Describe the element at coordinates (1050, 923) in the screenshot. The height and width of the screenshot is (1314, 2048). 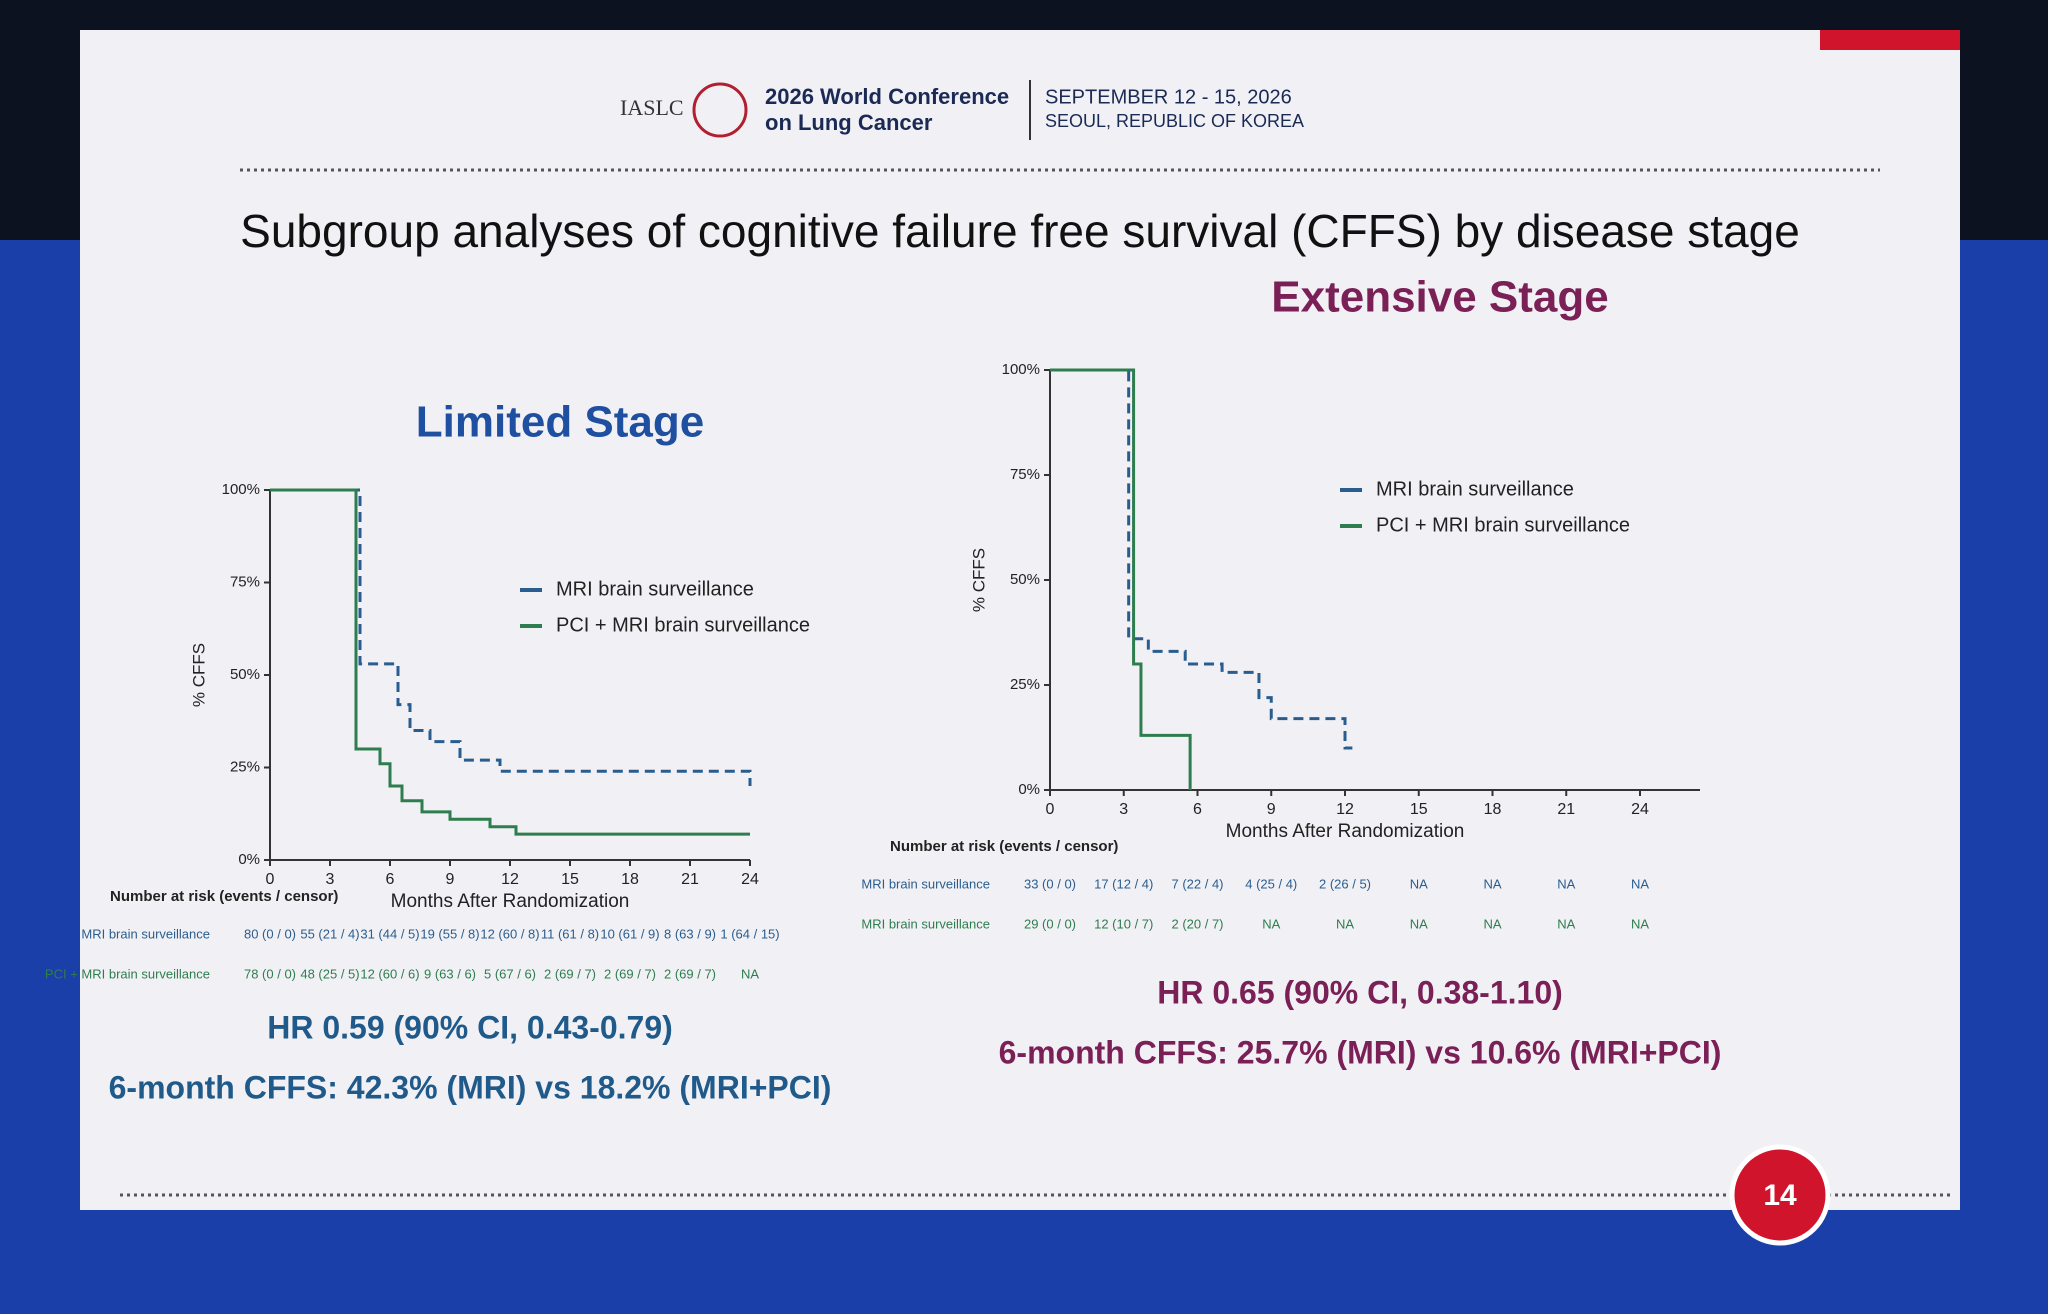
I see `risk-cell: 29 (0 / 0)` at that location.